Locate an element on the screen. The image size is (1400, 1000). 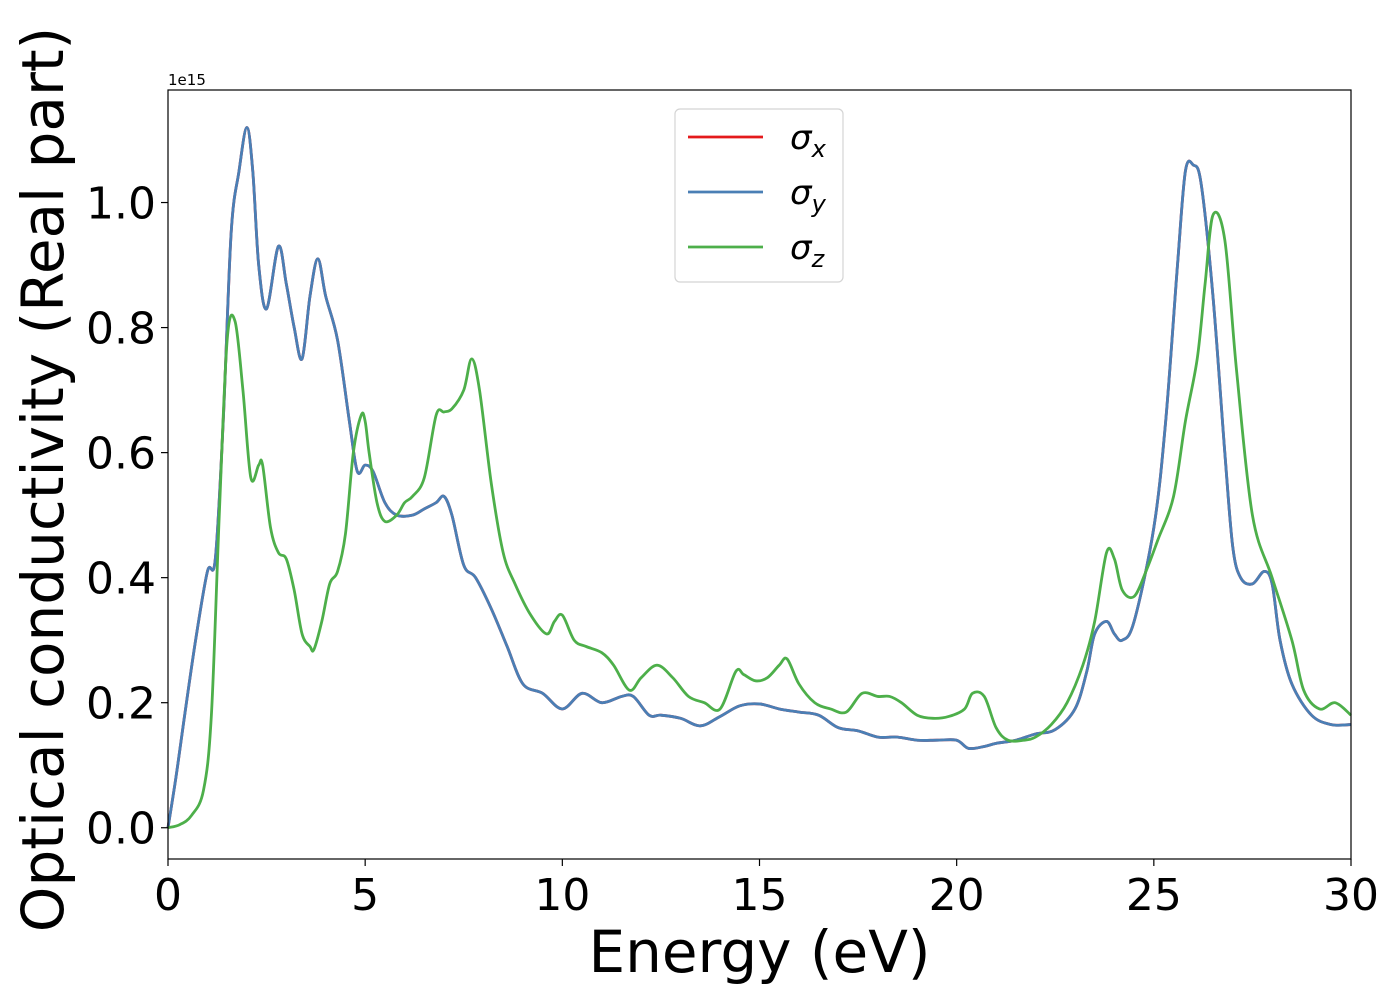
legend: σx σy σz is located at coordinates (759, 195).